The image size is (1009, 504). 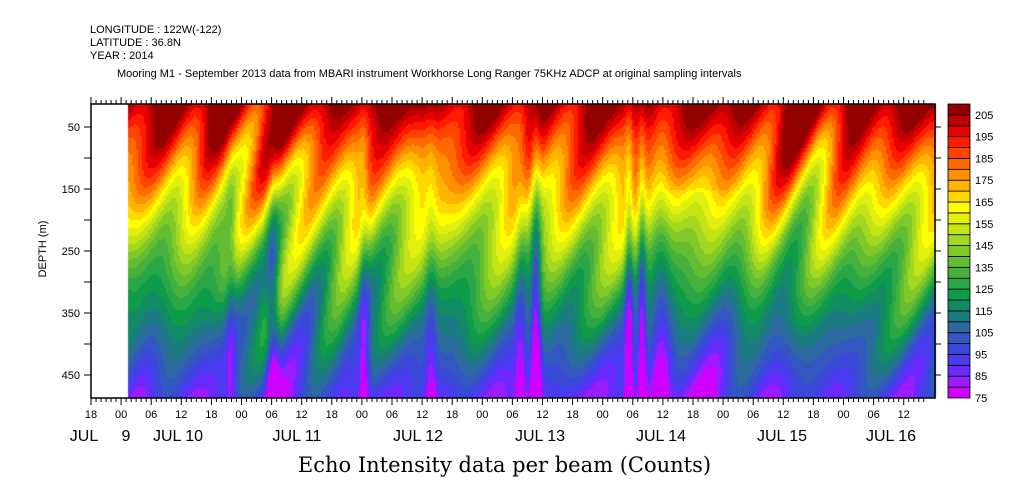 What do you see at coordinates (984, 334) in the screenshot?
I see `colorbar-label: 105` at bounding box center [984, 334].